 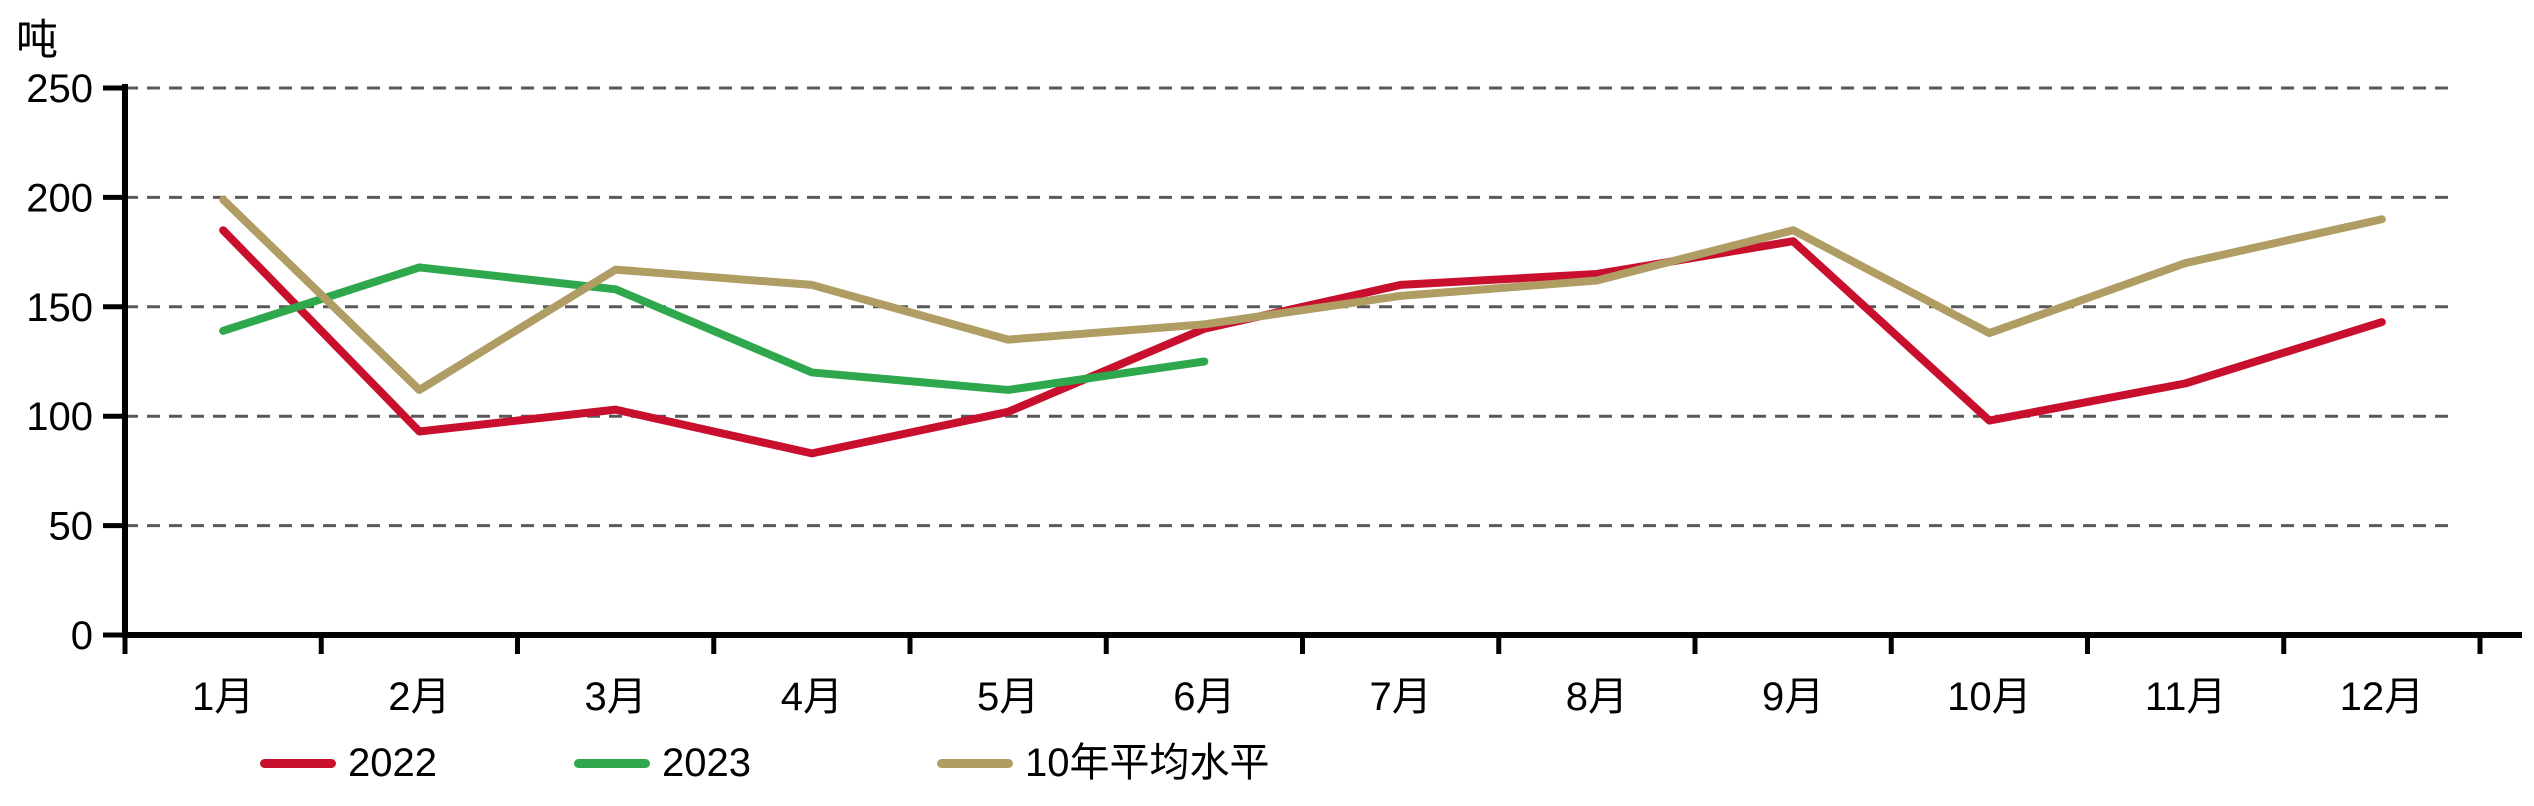 I want to click on y-tick-label-150: 150, so click(x=59, y=308).